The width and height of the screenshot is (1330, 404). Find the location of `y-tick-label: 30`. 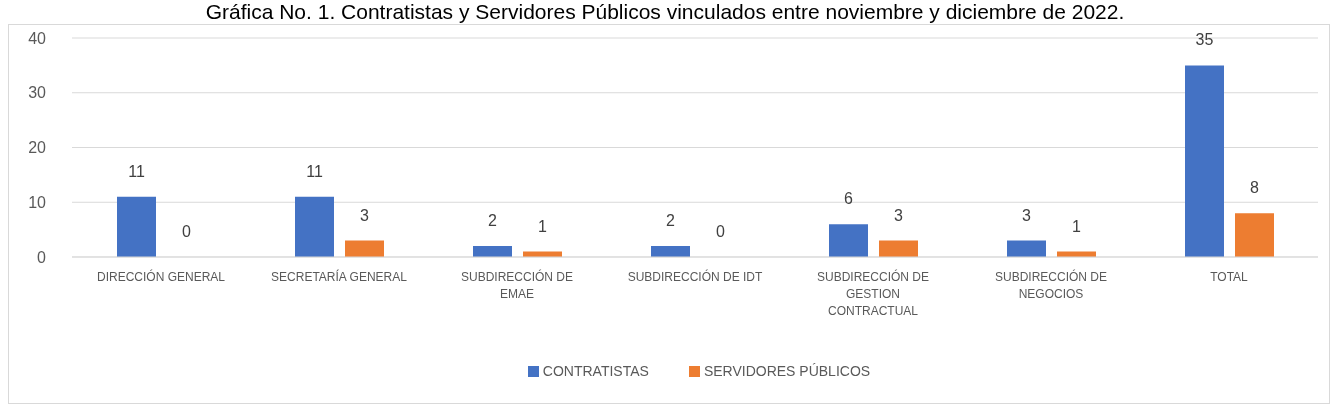

y-tick-label: 30 is located at coordinates (37, 93).